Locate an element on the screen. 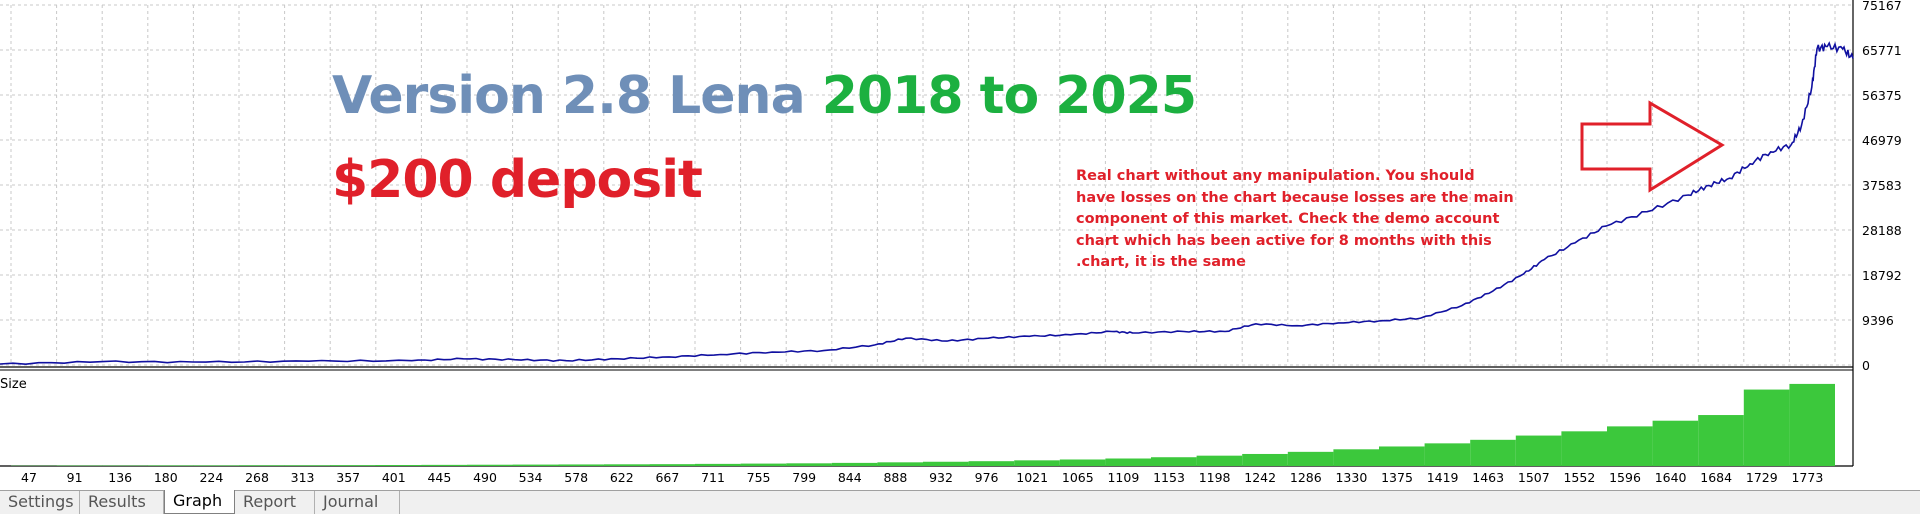 The image size is (1920, 514). x-tick-label: 490 is located at coordinates (485, 477).